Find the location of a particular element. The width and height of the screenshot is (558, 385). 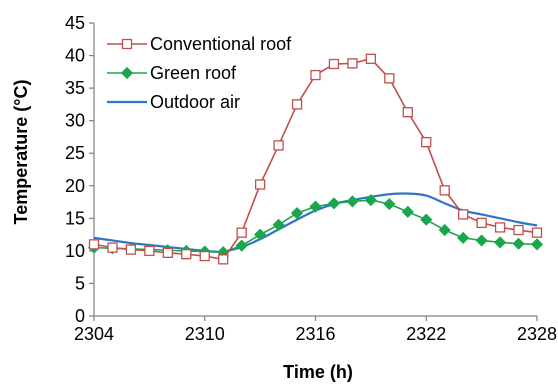

x-tick-label: 2316 is located at coordinates (315, 334).